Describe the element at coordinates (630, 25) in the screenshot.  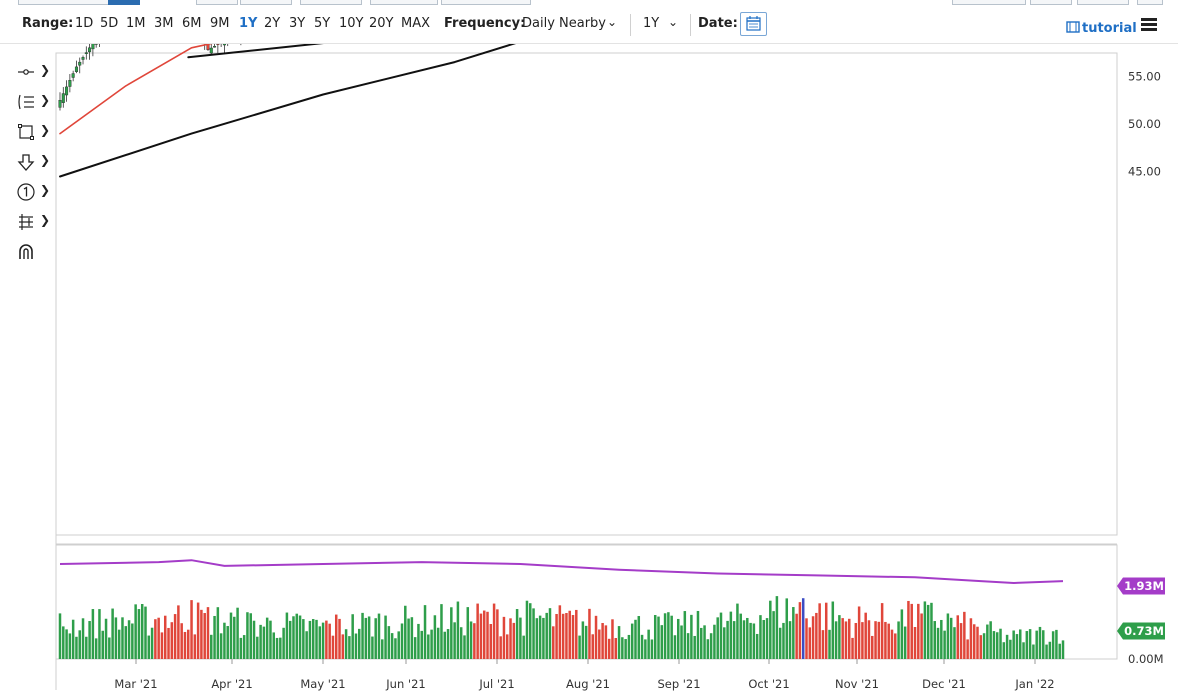
I see `toolbar-divider` at that location.